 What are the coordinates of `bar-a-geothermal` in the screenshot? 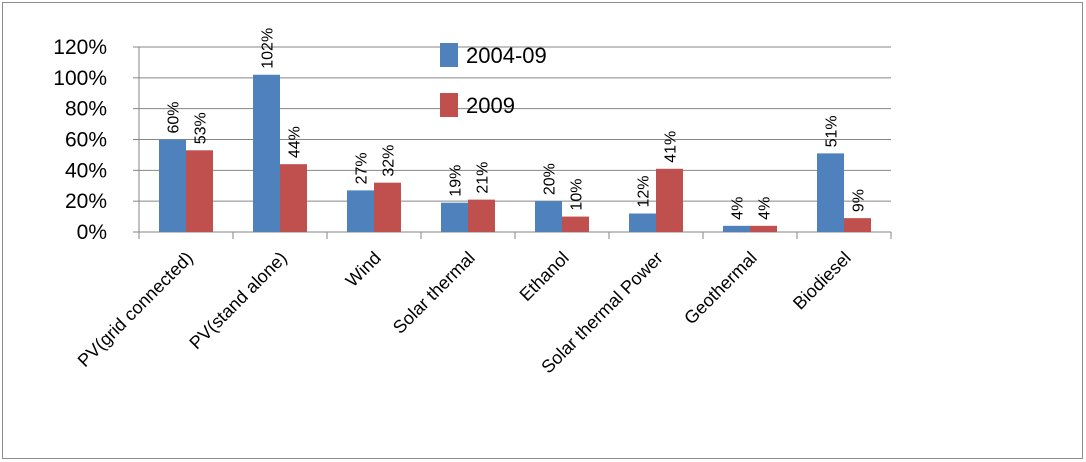 It's located at (736, 228).